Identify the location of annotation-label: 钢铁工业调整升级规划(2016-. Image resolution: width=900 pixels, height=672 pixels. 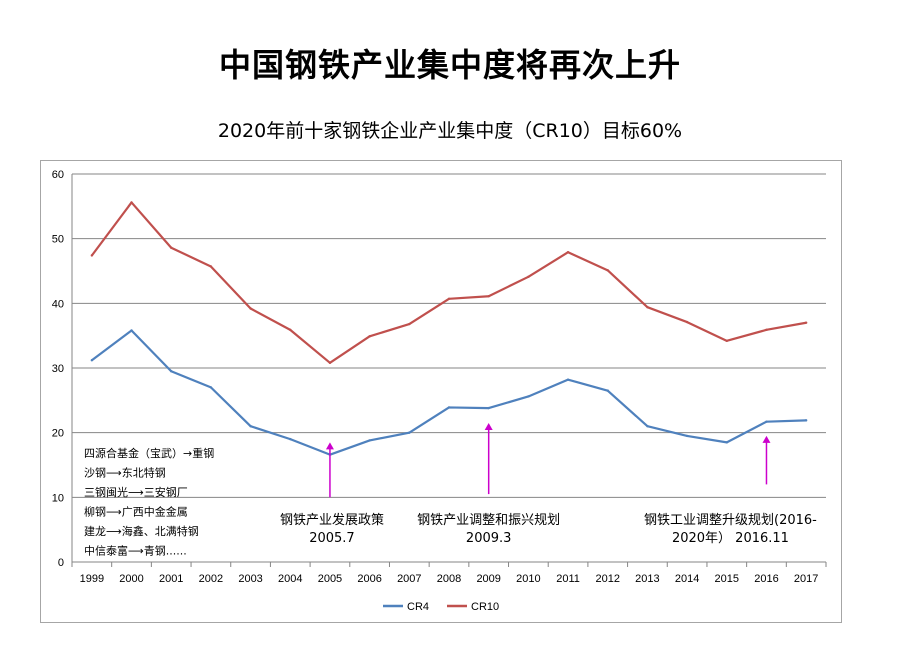
(730, 520).